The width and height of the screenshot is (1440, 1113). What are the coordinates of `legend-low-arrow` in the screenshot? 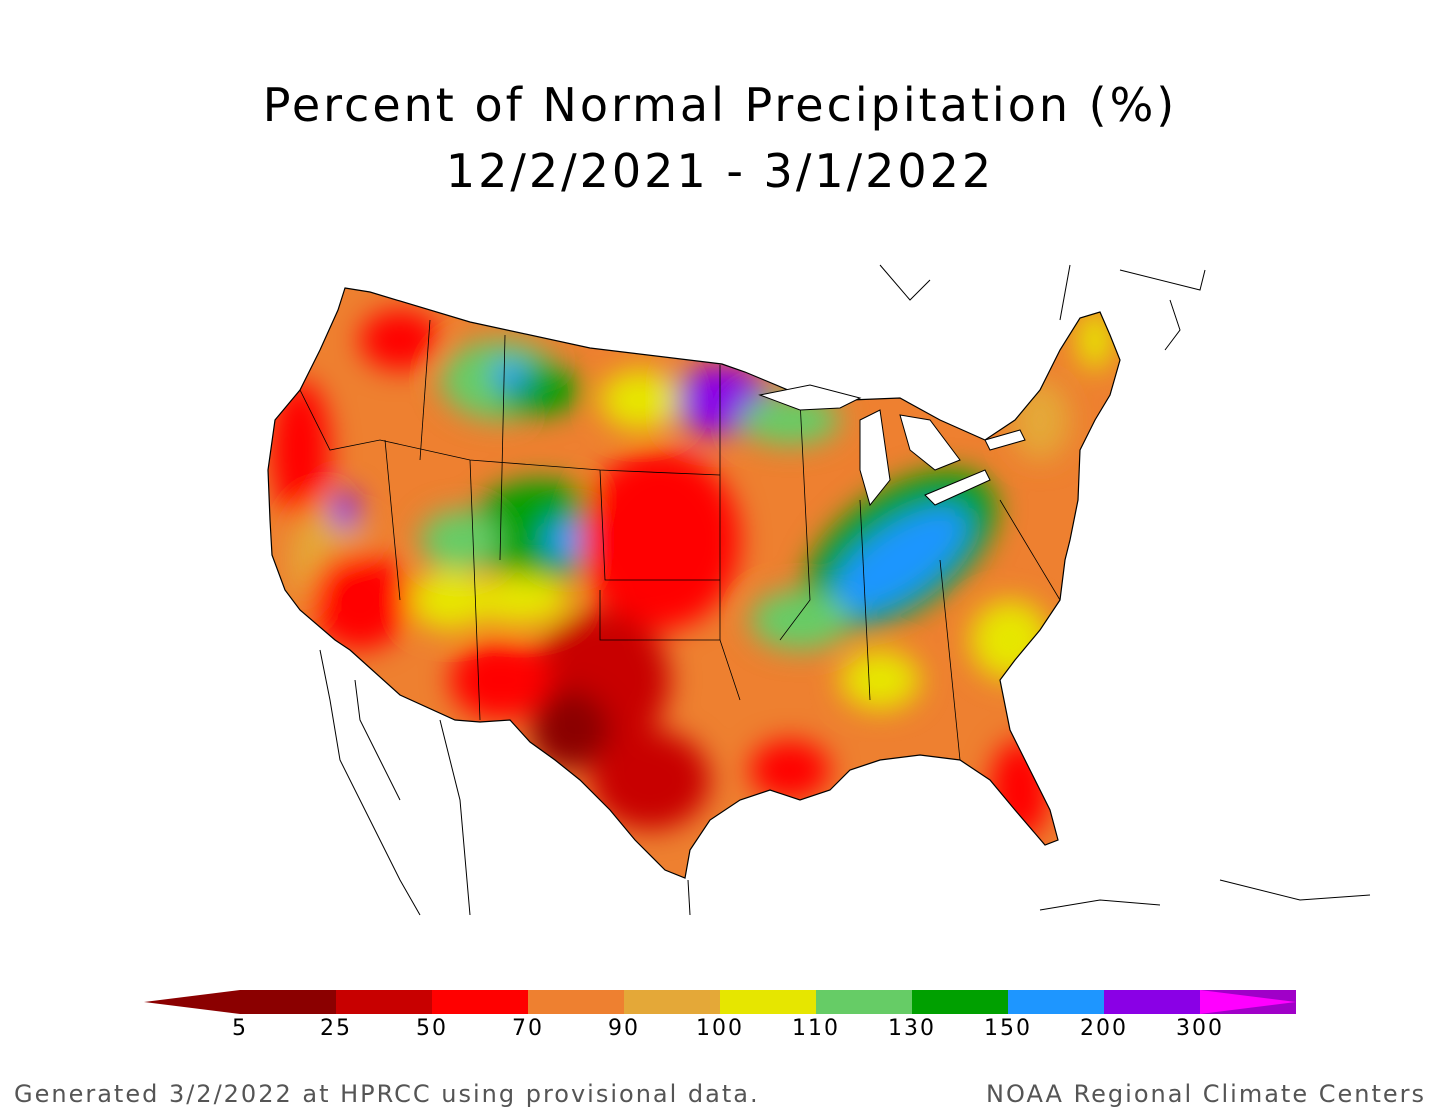 It's located at (192, 1002).